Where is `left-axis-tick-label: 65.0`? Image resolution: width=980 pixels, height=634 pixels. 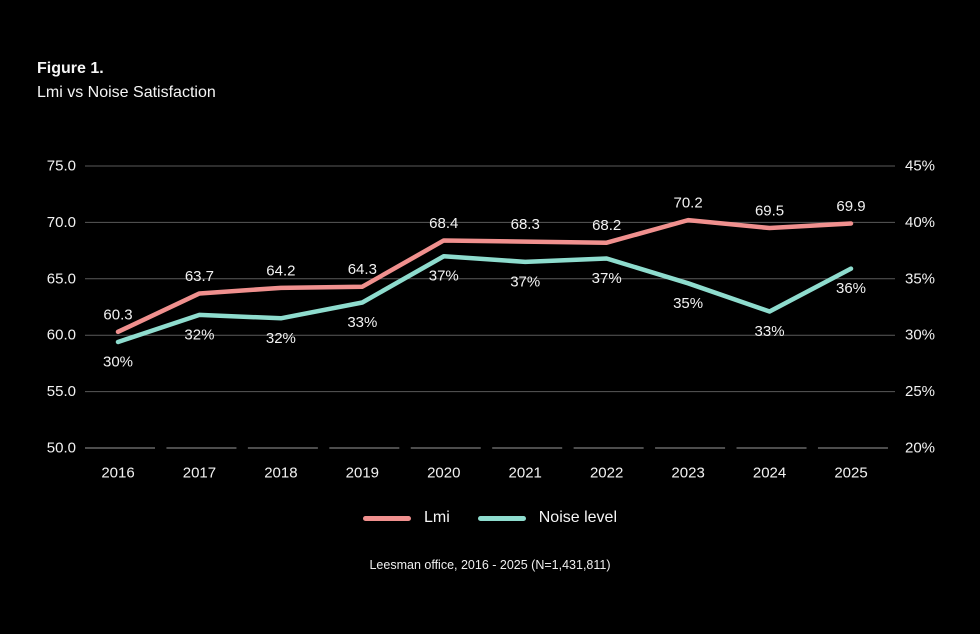 left-axis-tick-label: 65.0 is located at coordinates (61, 278).